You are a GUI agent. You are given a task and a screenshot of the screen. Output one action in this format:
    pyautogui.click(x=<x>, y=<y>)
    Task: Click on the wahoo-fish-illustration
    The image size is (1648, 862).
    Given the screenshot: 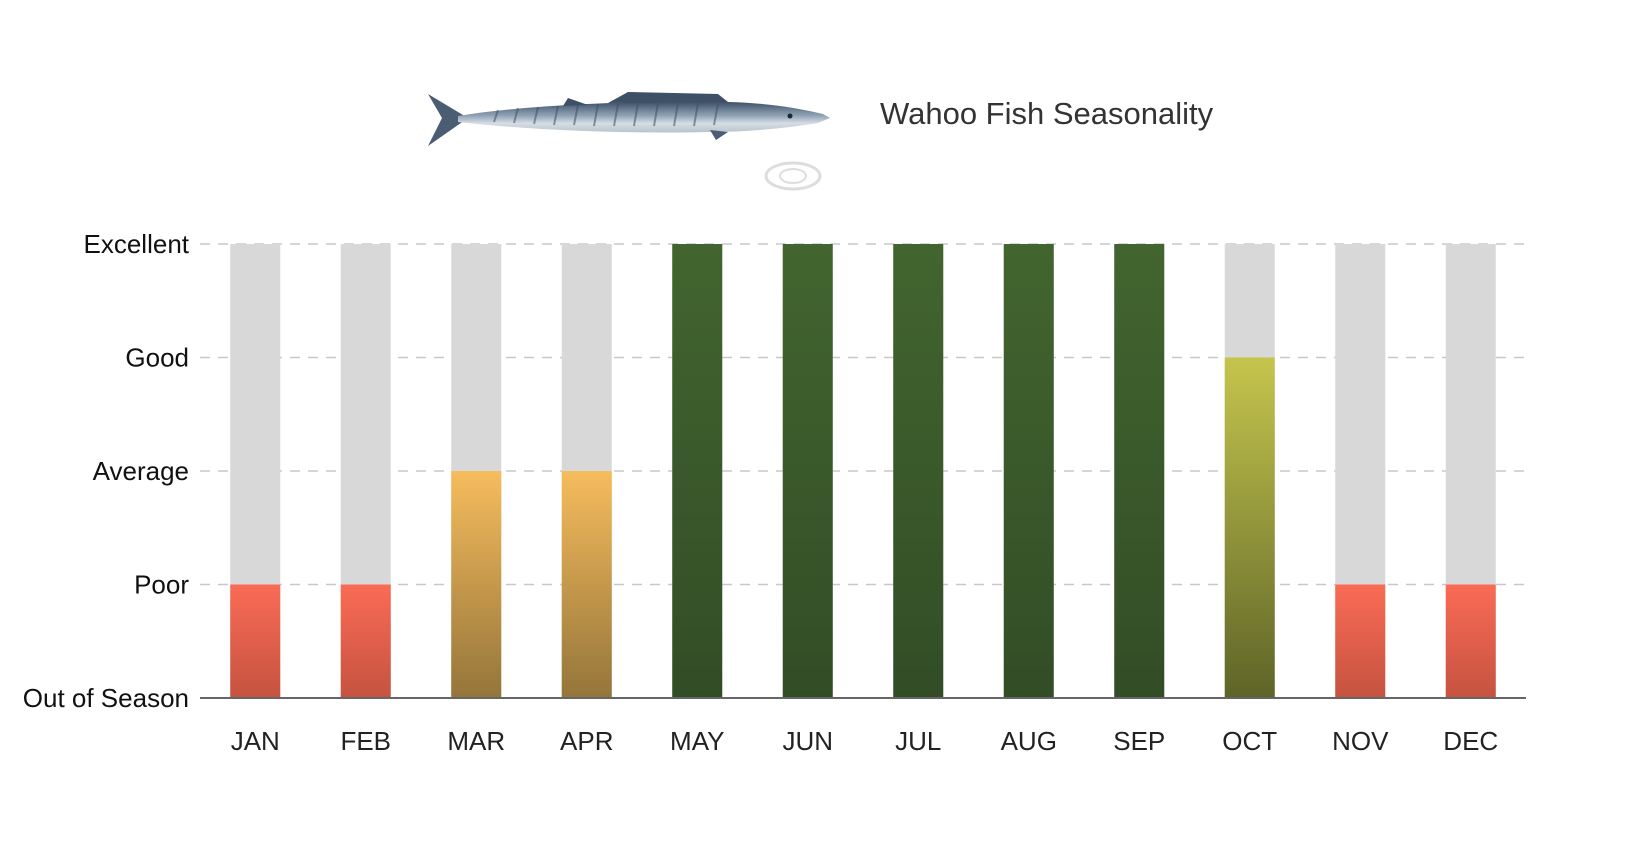 What is the action you would take?
    pyautogui.click(x=629, y=119)
    